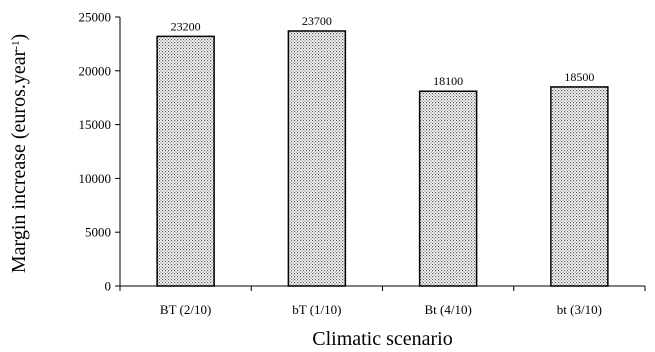 This screenshot has height=352, width=655. Describe the element at coordinates (382, 339) in the screenshot. I see `x-axis-title: Climatic scenario` at that location.